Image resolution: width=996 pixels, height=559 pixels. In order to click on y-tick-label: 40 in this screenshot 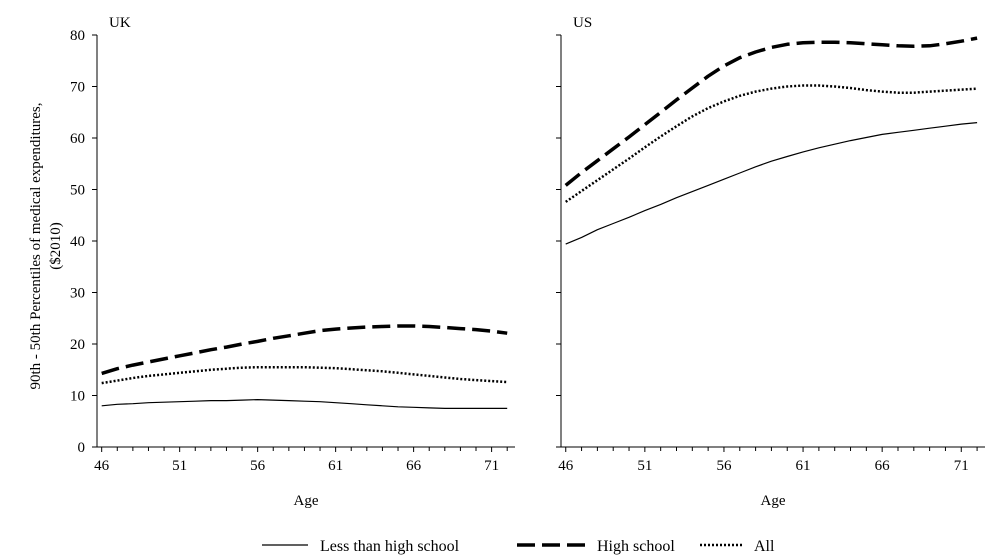, I will do `click(77, 242)`.